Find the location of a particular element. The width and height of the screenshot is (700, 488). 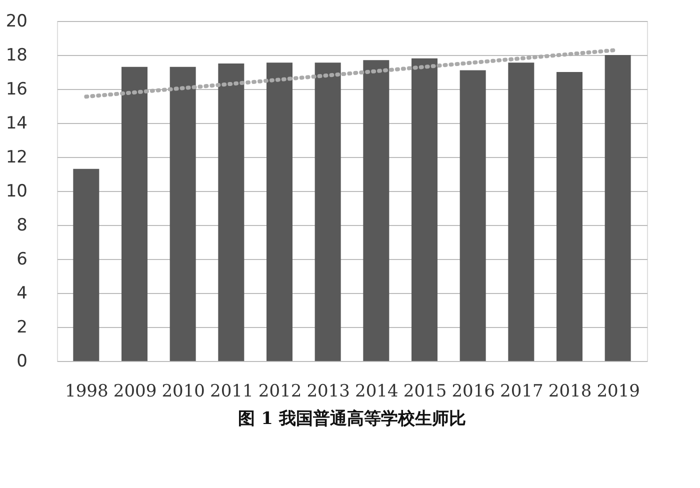

x-tick-label: 2018 is located at coordinates (570, 392).